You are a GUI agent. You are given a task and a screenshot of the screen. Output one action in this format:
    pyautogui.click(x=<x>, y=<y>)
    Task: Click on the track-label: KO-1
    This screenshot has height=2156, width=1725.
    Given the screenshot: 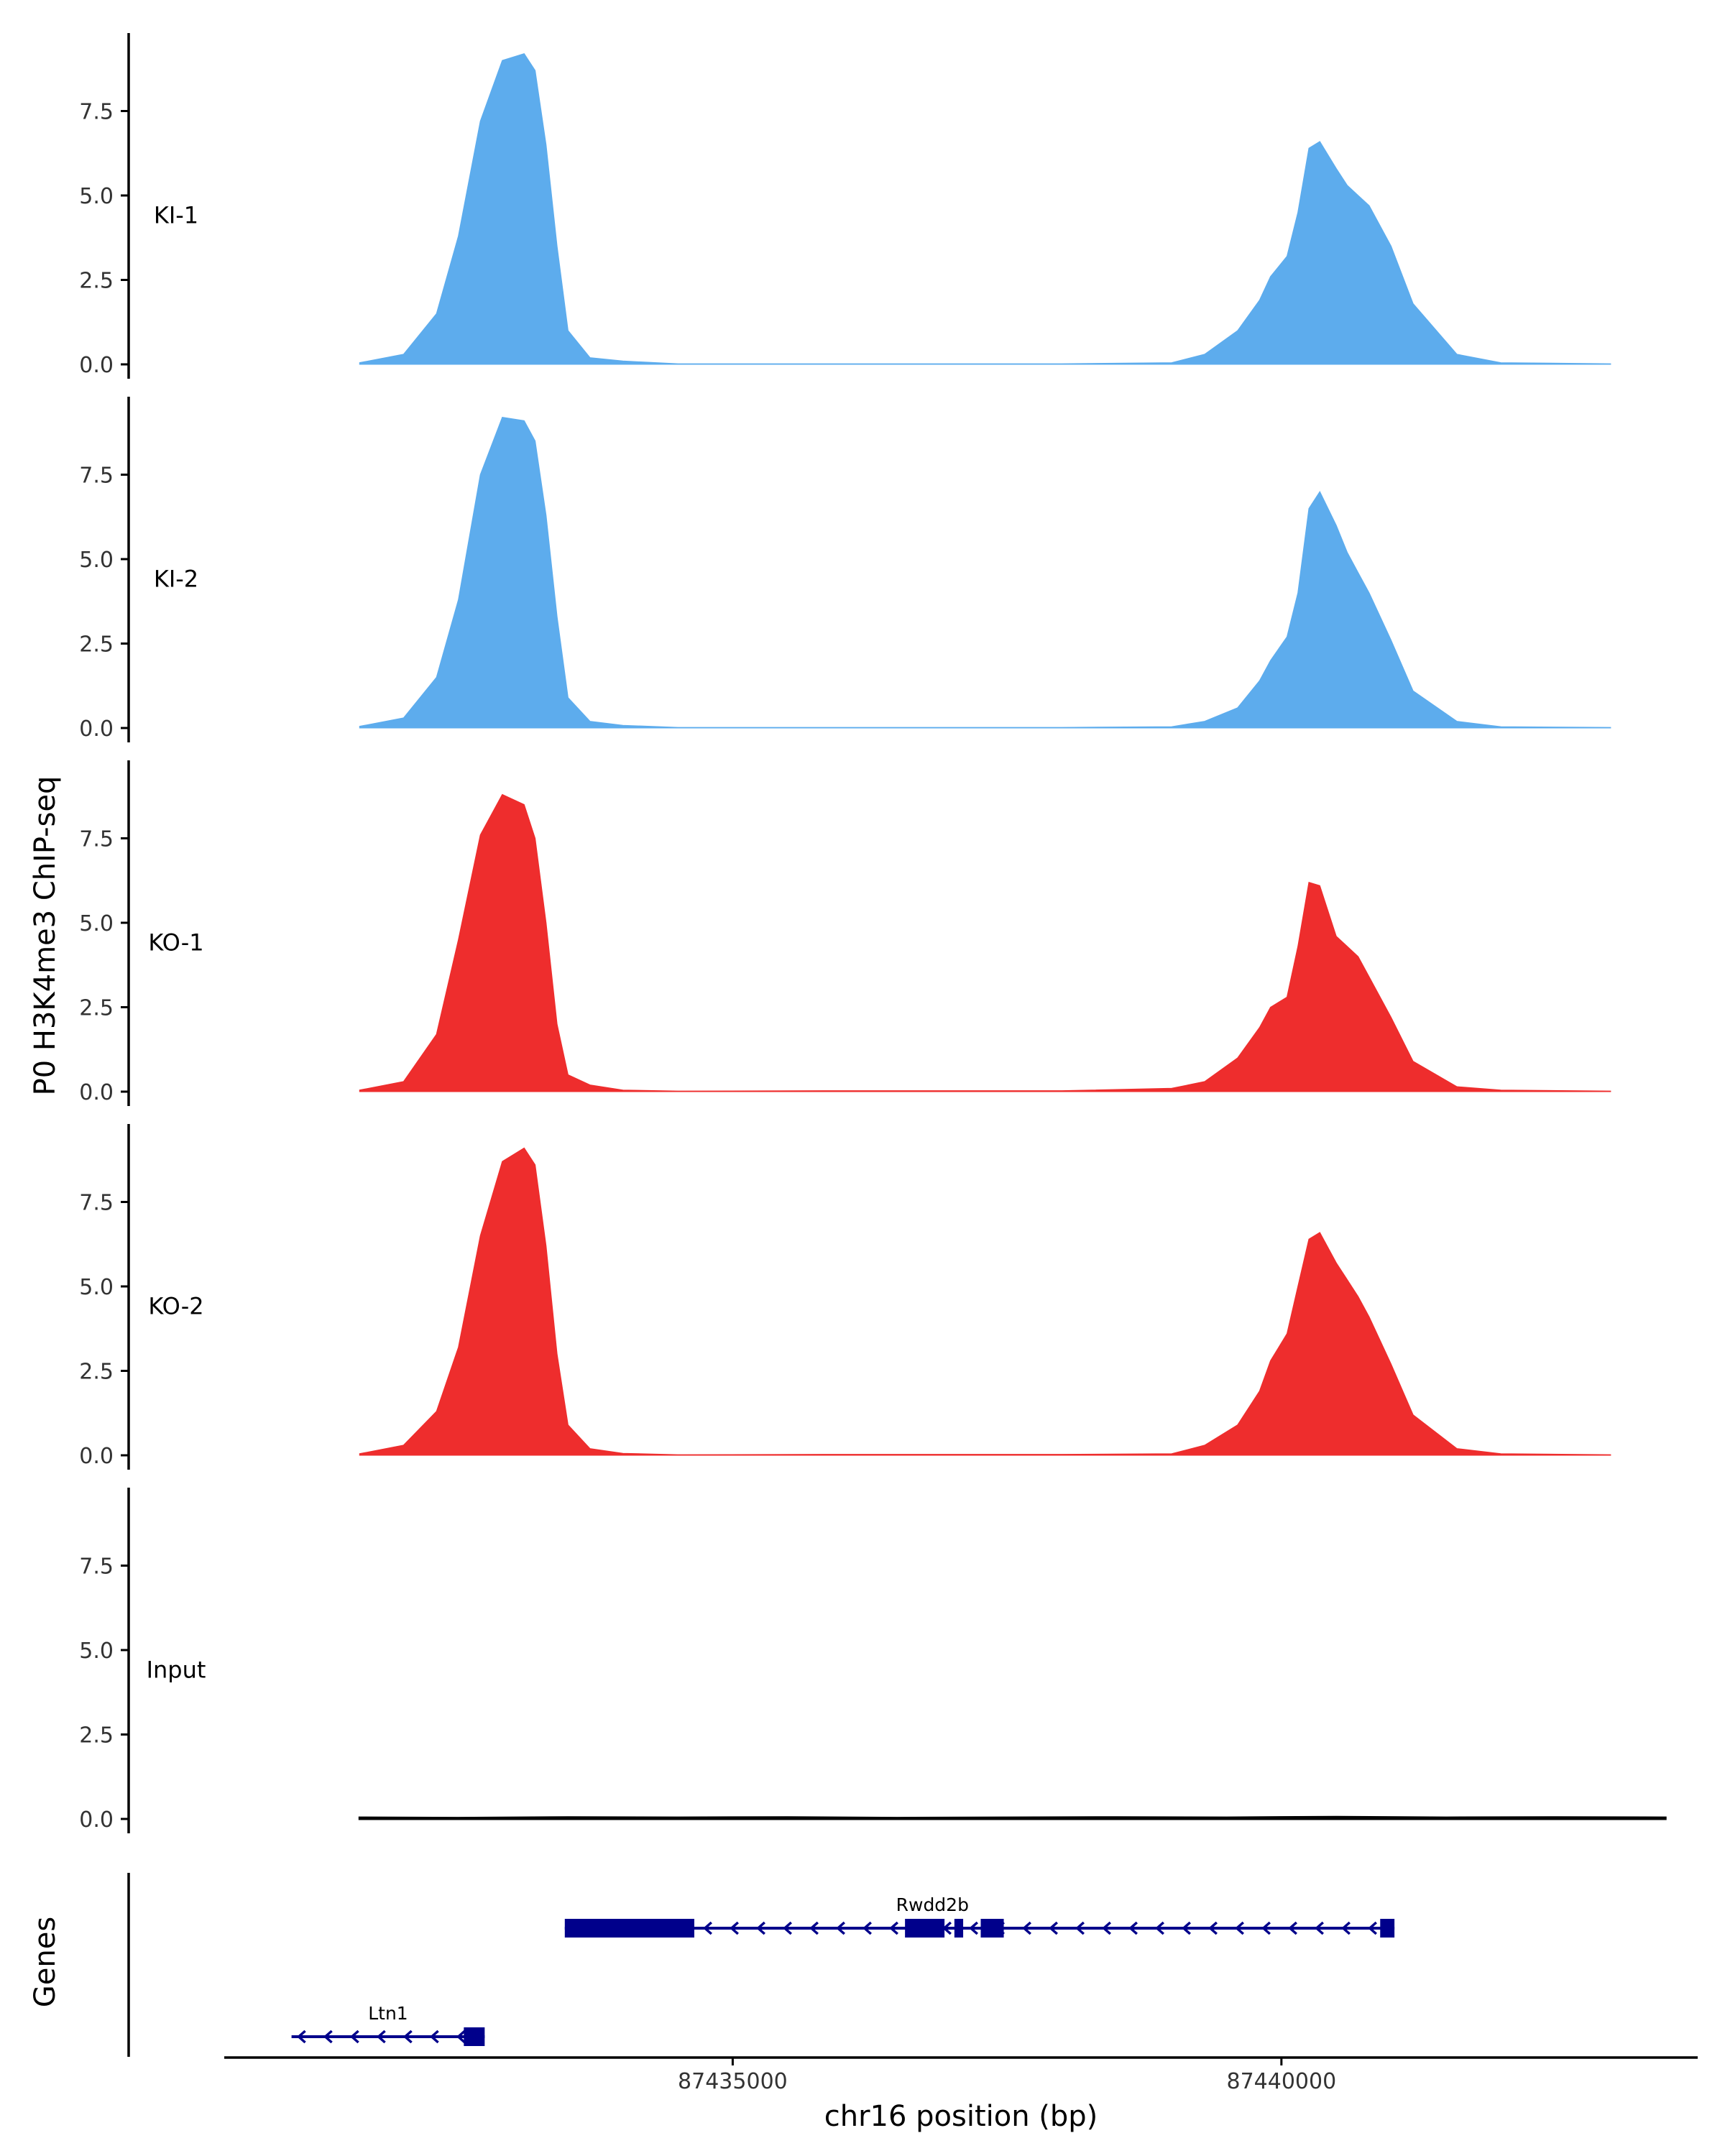 What is the action you would take?
    pyautogui.click(x=175, y=943)
    